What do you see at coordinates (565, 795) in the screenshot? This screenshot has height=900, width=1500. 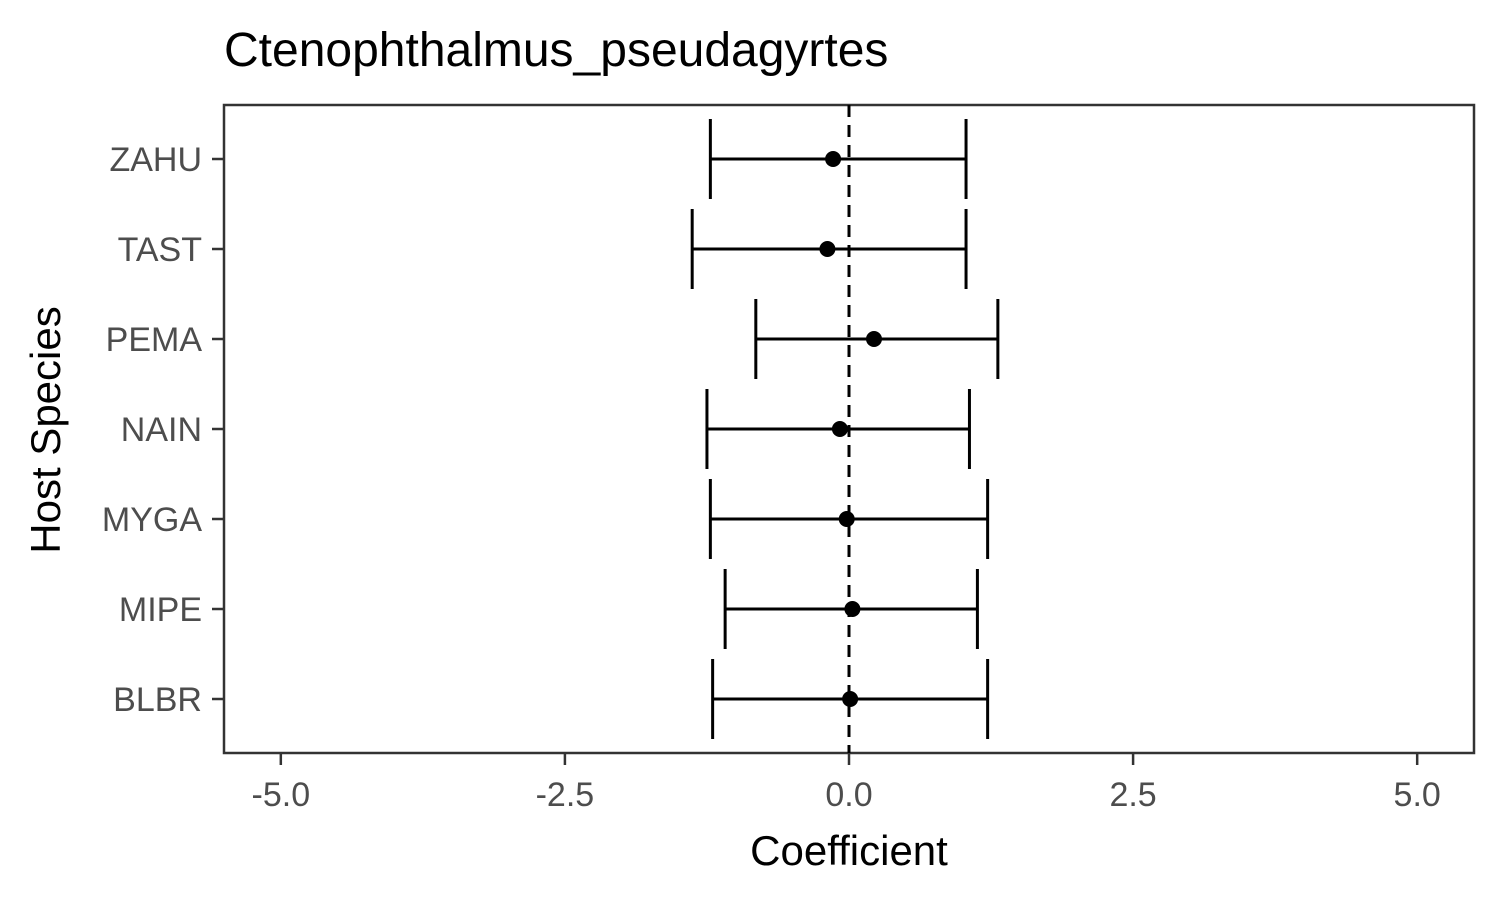 I see `x-tick-label-1: -2.5` at bounding box center [565, 795].